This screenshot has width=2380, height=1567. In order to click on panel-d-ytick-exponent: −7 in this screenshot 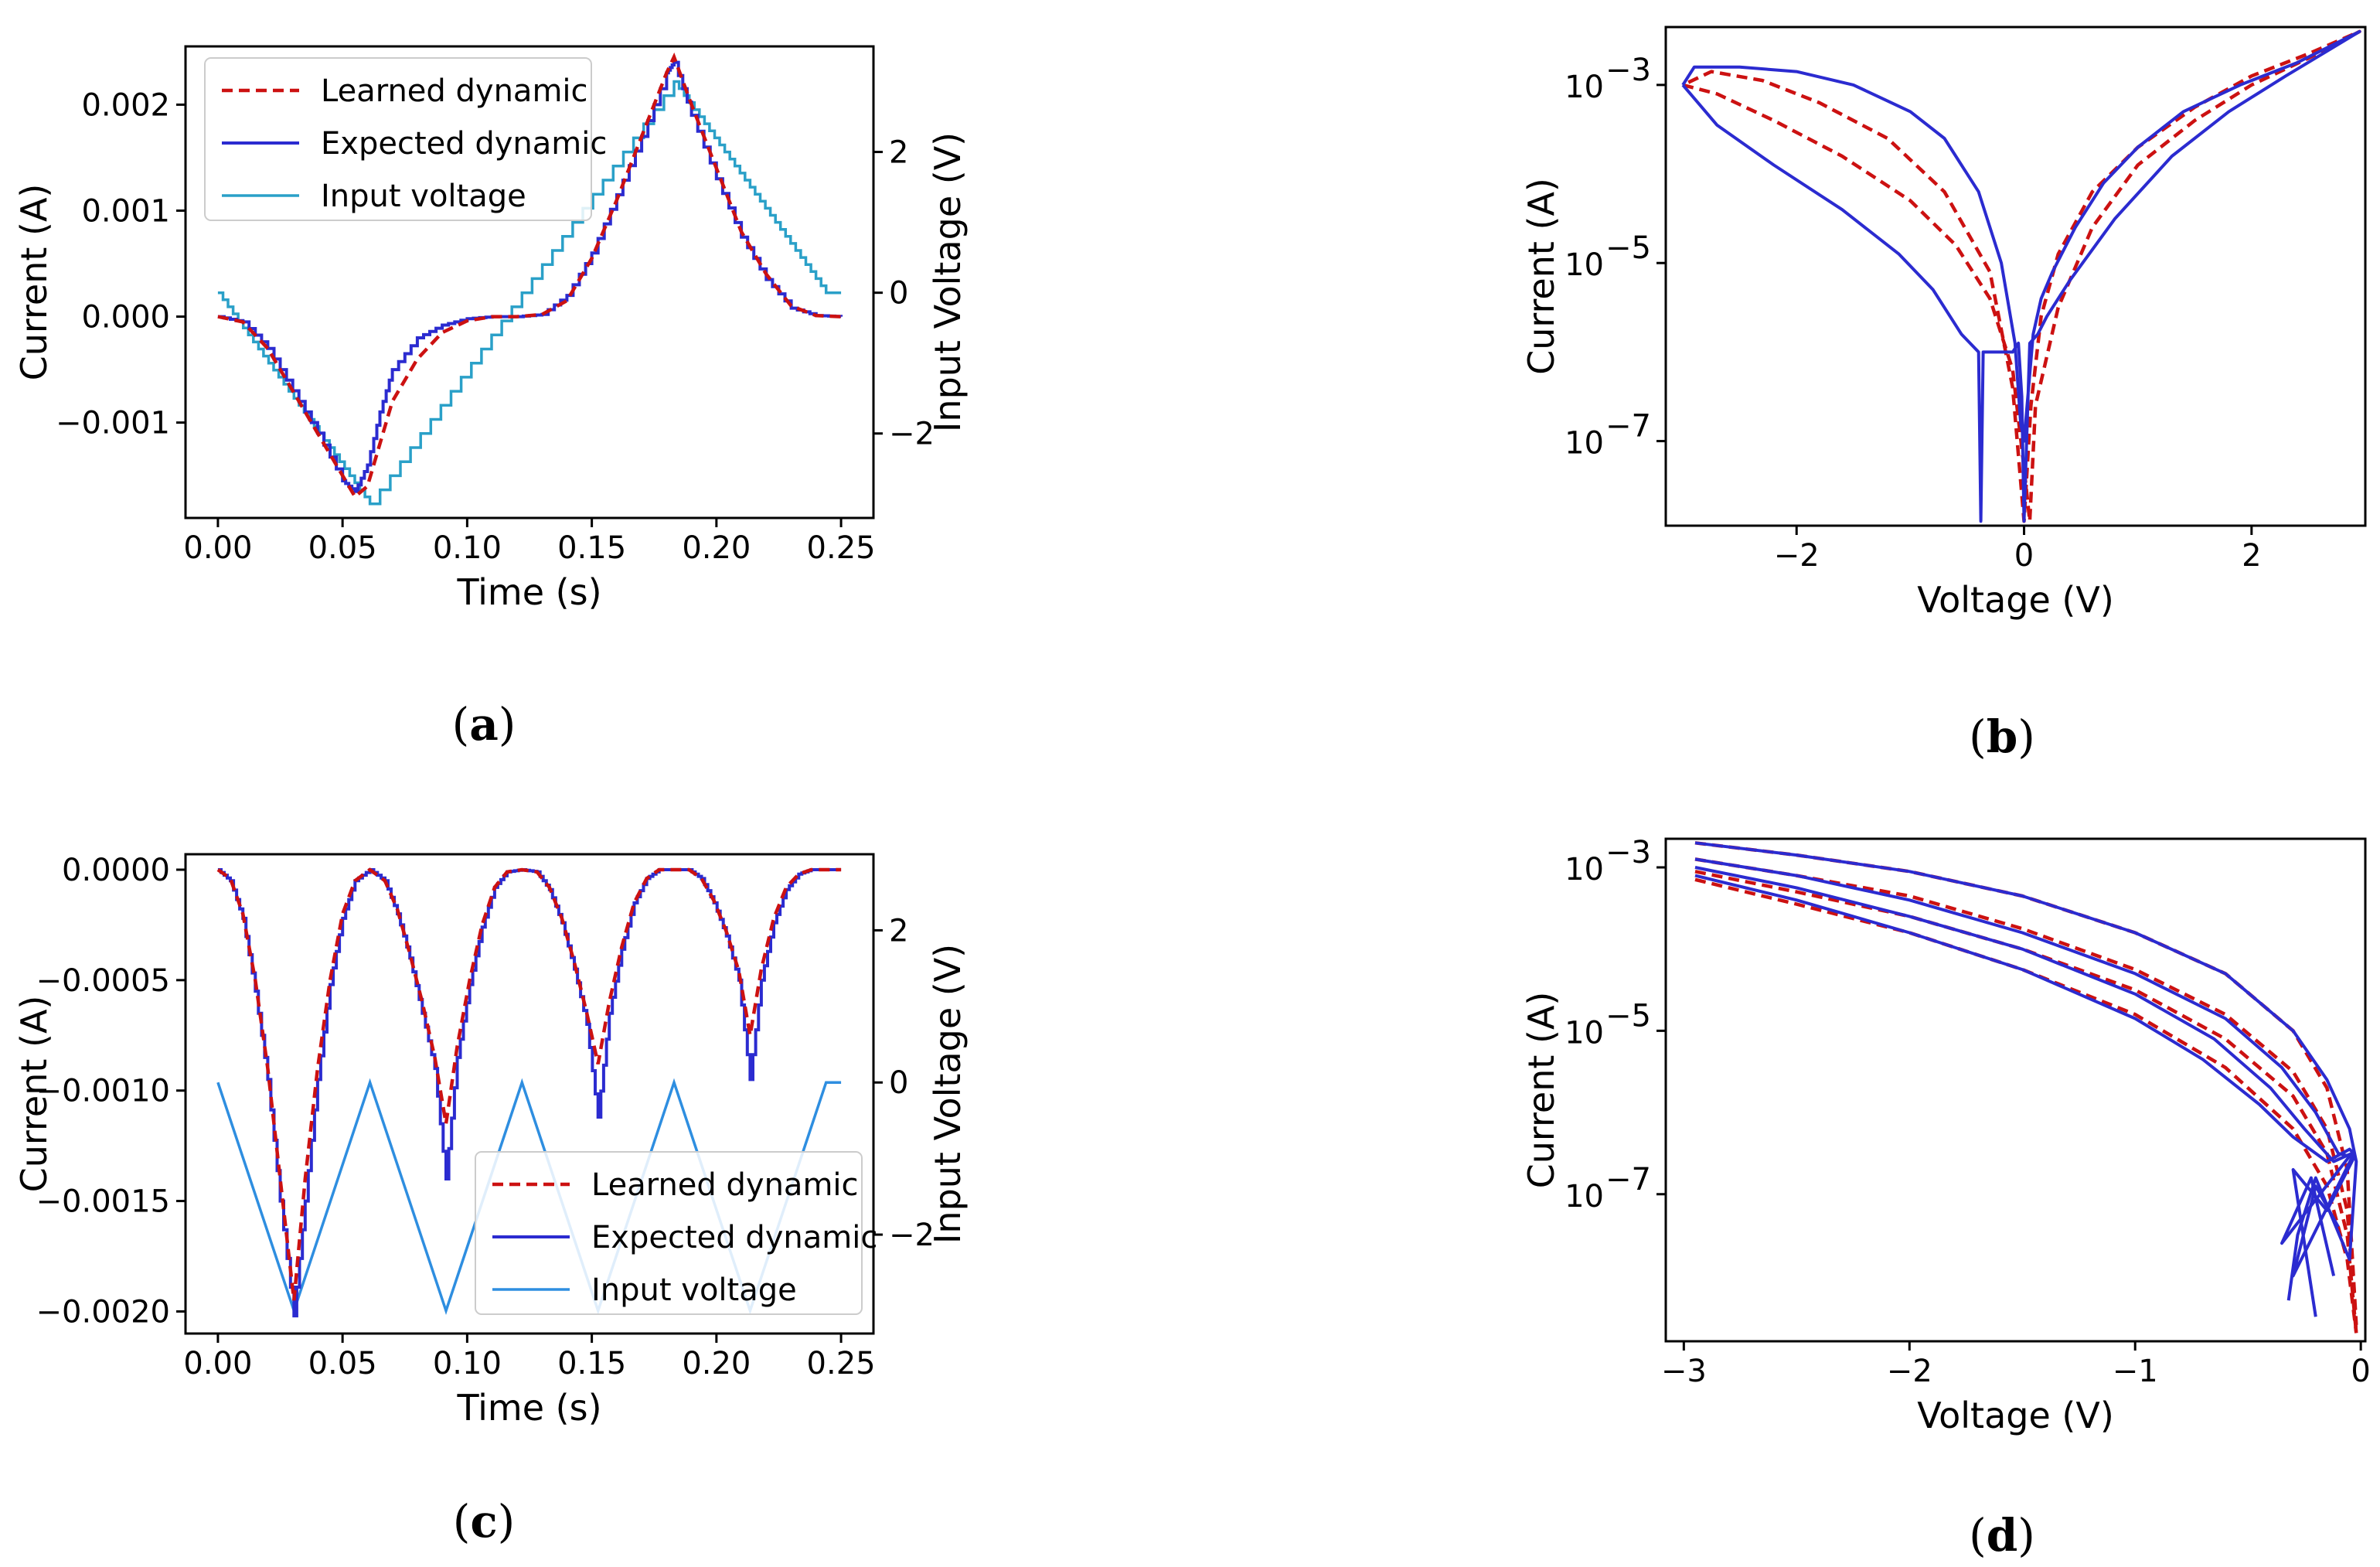, I will do `click(1628, 1179)`.